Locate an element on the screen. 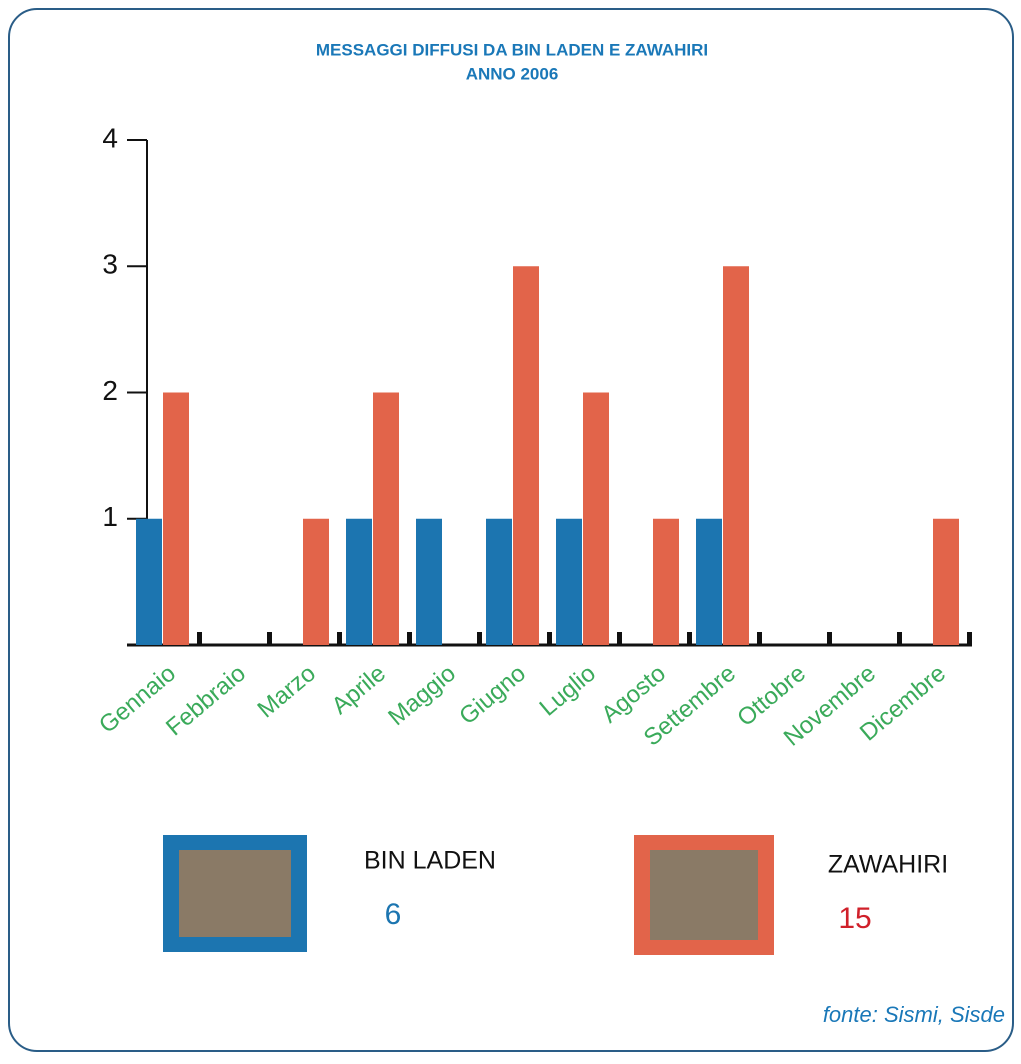  legend-label: ZAWAHIRI is located at coordinates (888, 865).